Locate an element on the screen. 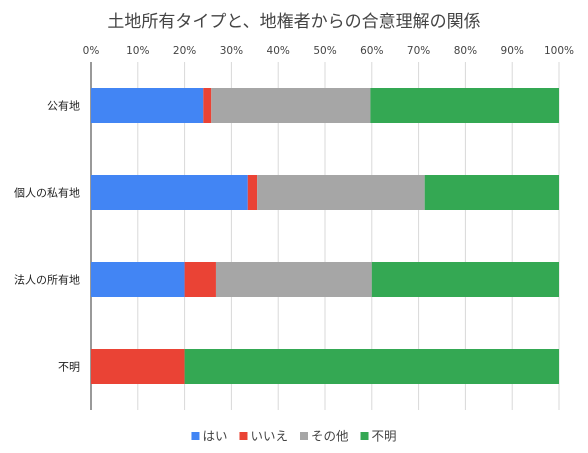  x-tick-label: 30% is located at coordinates (231, 51).